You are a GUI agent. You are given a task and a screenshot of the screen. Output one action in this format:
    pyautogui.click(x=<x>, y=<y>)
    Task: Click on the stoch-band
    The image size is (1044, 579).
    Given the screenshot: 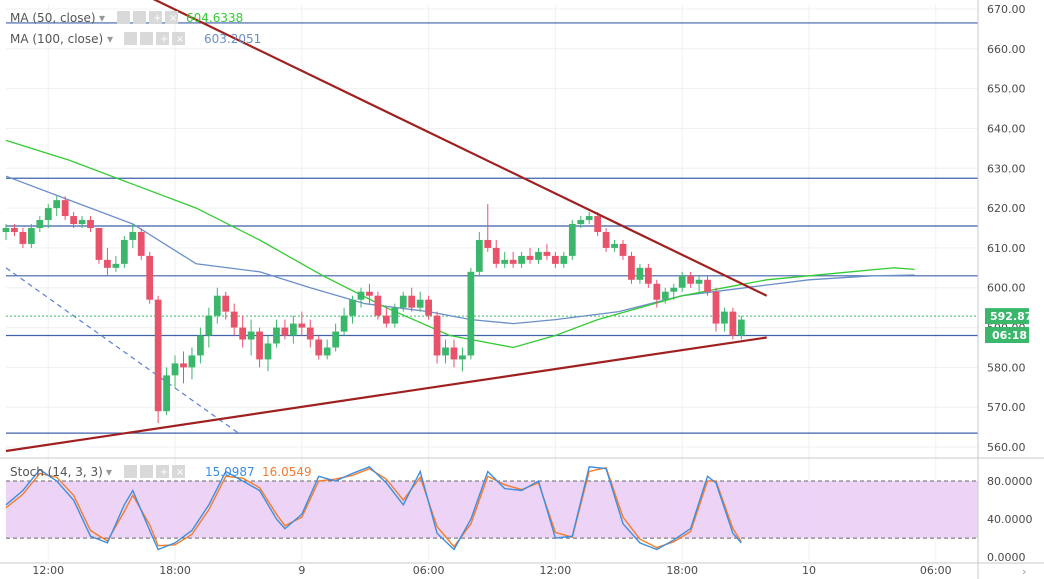 What is the action you would take?
    pyautogui.click(x=492, y=510)
    